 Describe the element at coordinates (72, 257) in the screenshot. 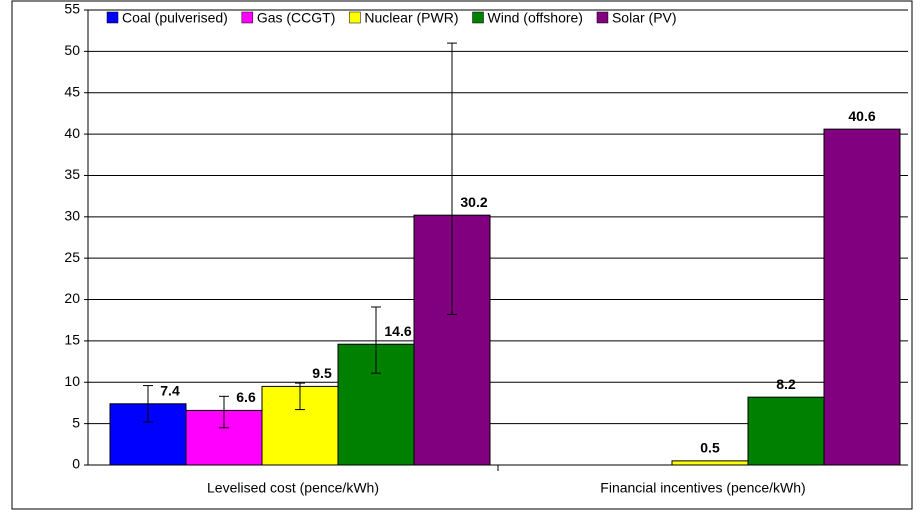

I see `y-tick-label: 25` at that location.